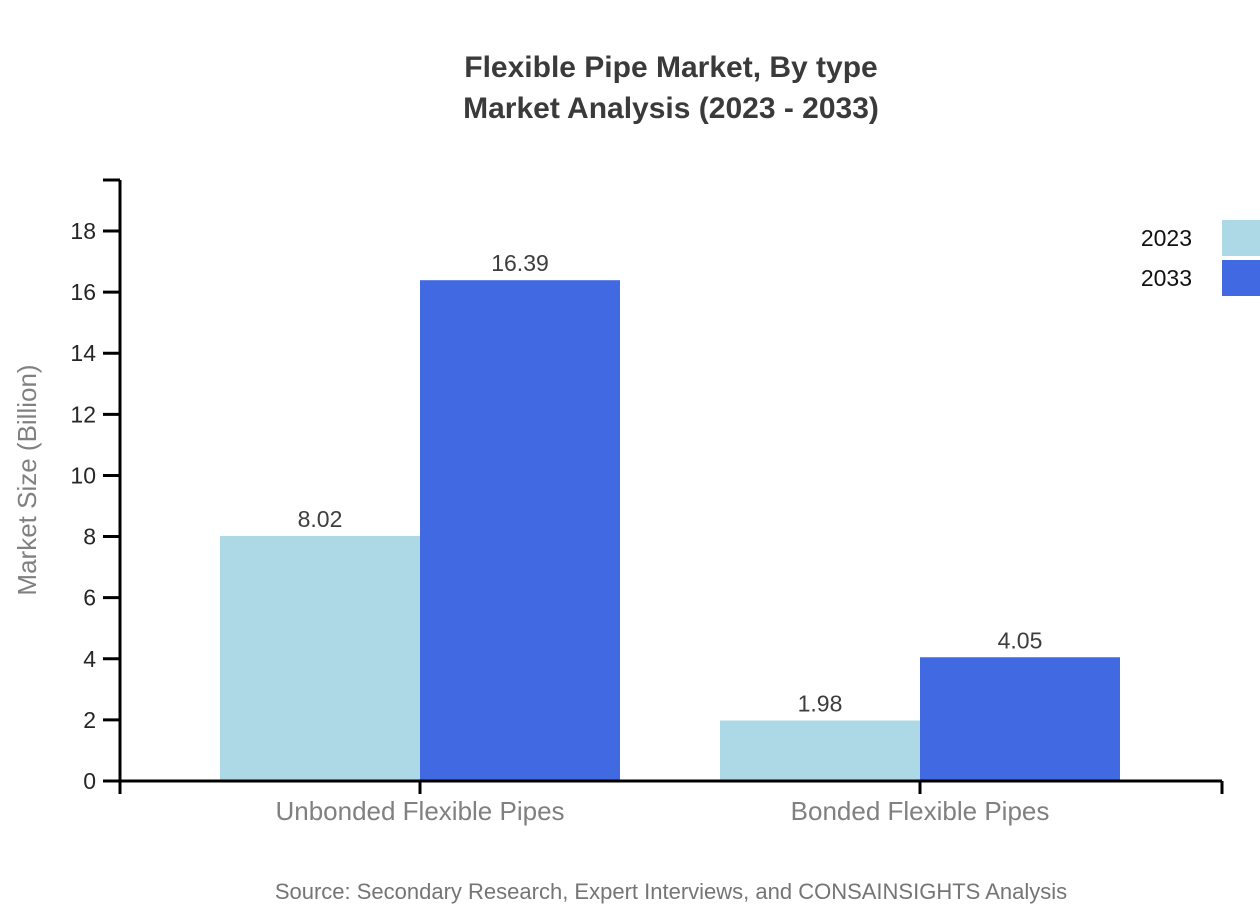 The width and height of the screenshot is (1260, 920). What do you see at coordinates (89, 781) in the screenshot?
I see `y-tick-label-0: 0` at bounding box center [89, 781].